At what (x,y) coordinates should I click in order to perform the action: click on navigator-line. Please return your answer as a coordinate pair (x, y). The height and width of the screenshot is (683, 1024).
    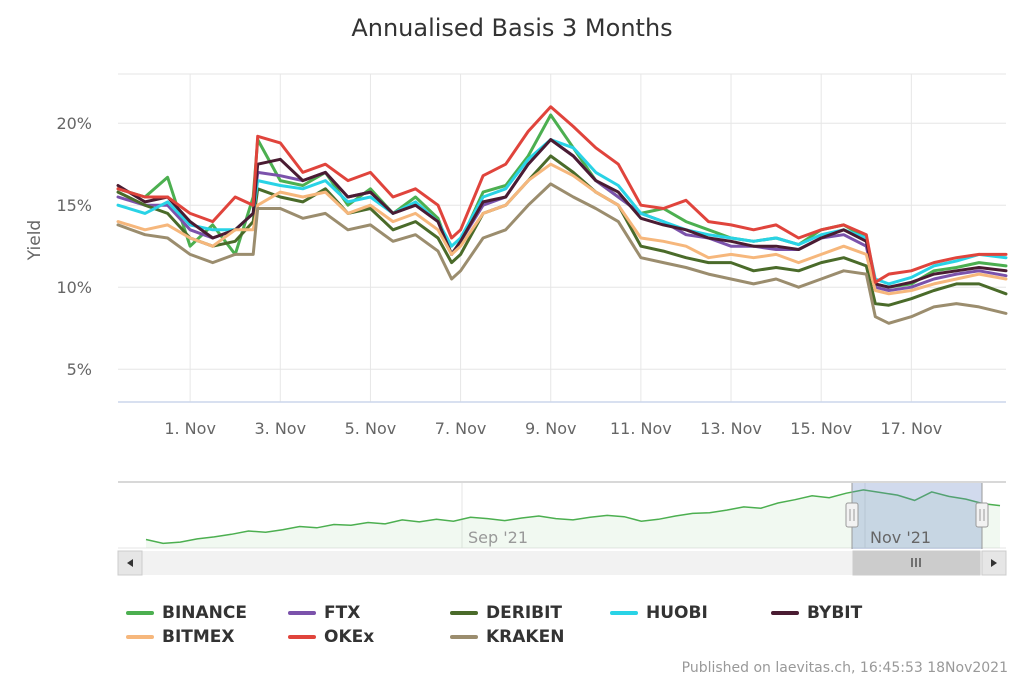
    Looking at the image, I should click on (573, 517).